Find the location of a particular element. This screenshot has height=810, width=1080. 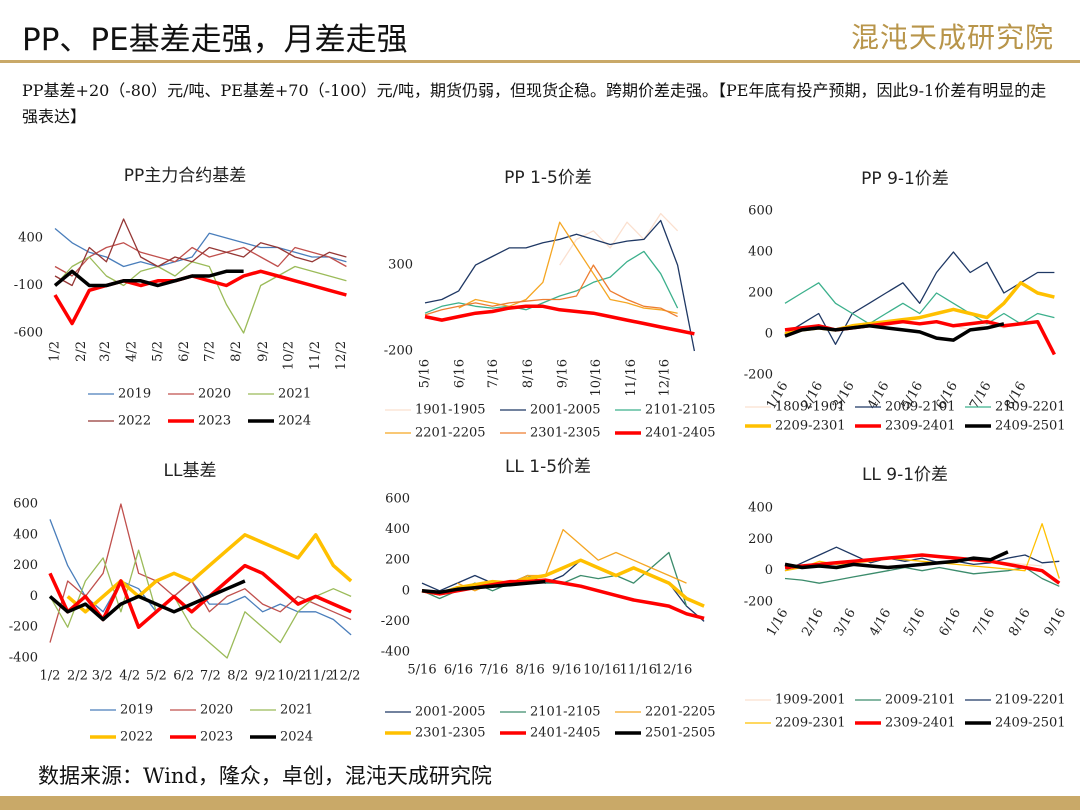

y-tick-label: -600 is located at coordinates (28, 333).